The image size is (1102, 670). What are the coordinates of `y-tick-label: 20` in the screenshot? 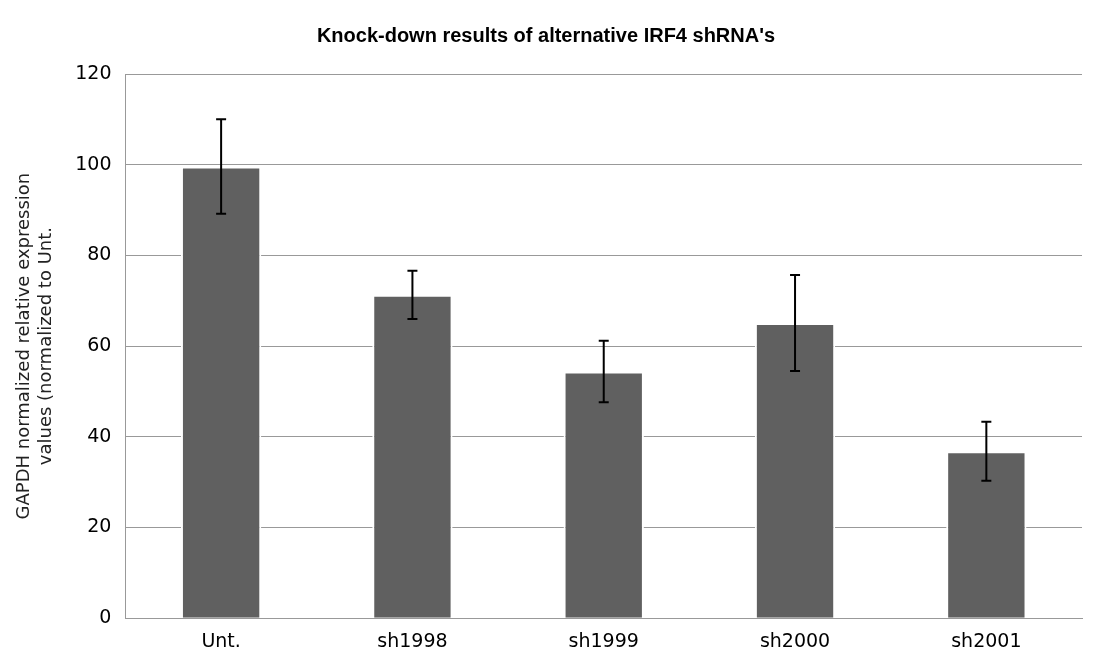 It's located at (99, 525).